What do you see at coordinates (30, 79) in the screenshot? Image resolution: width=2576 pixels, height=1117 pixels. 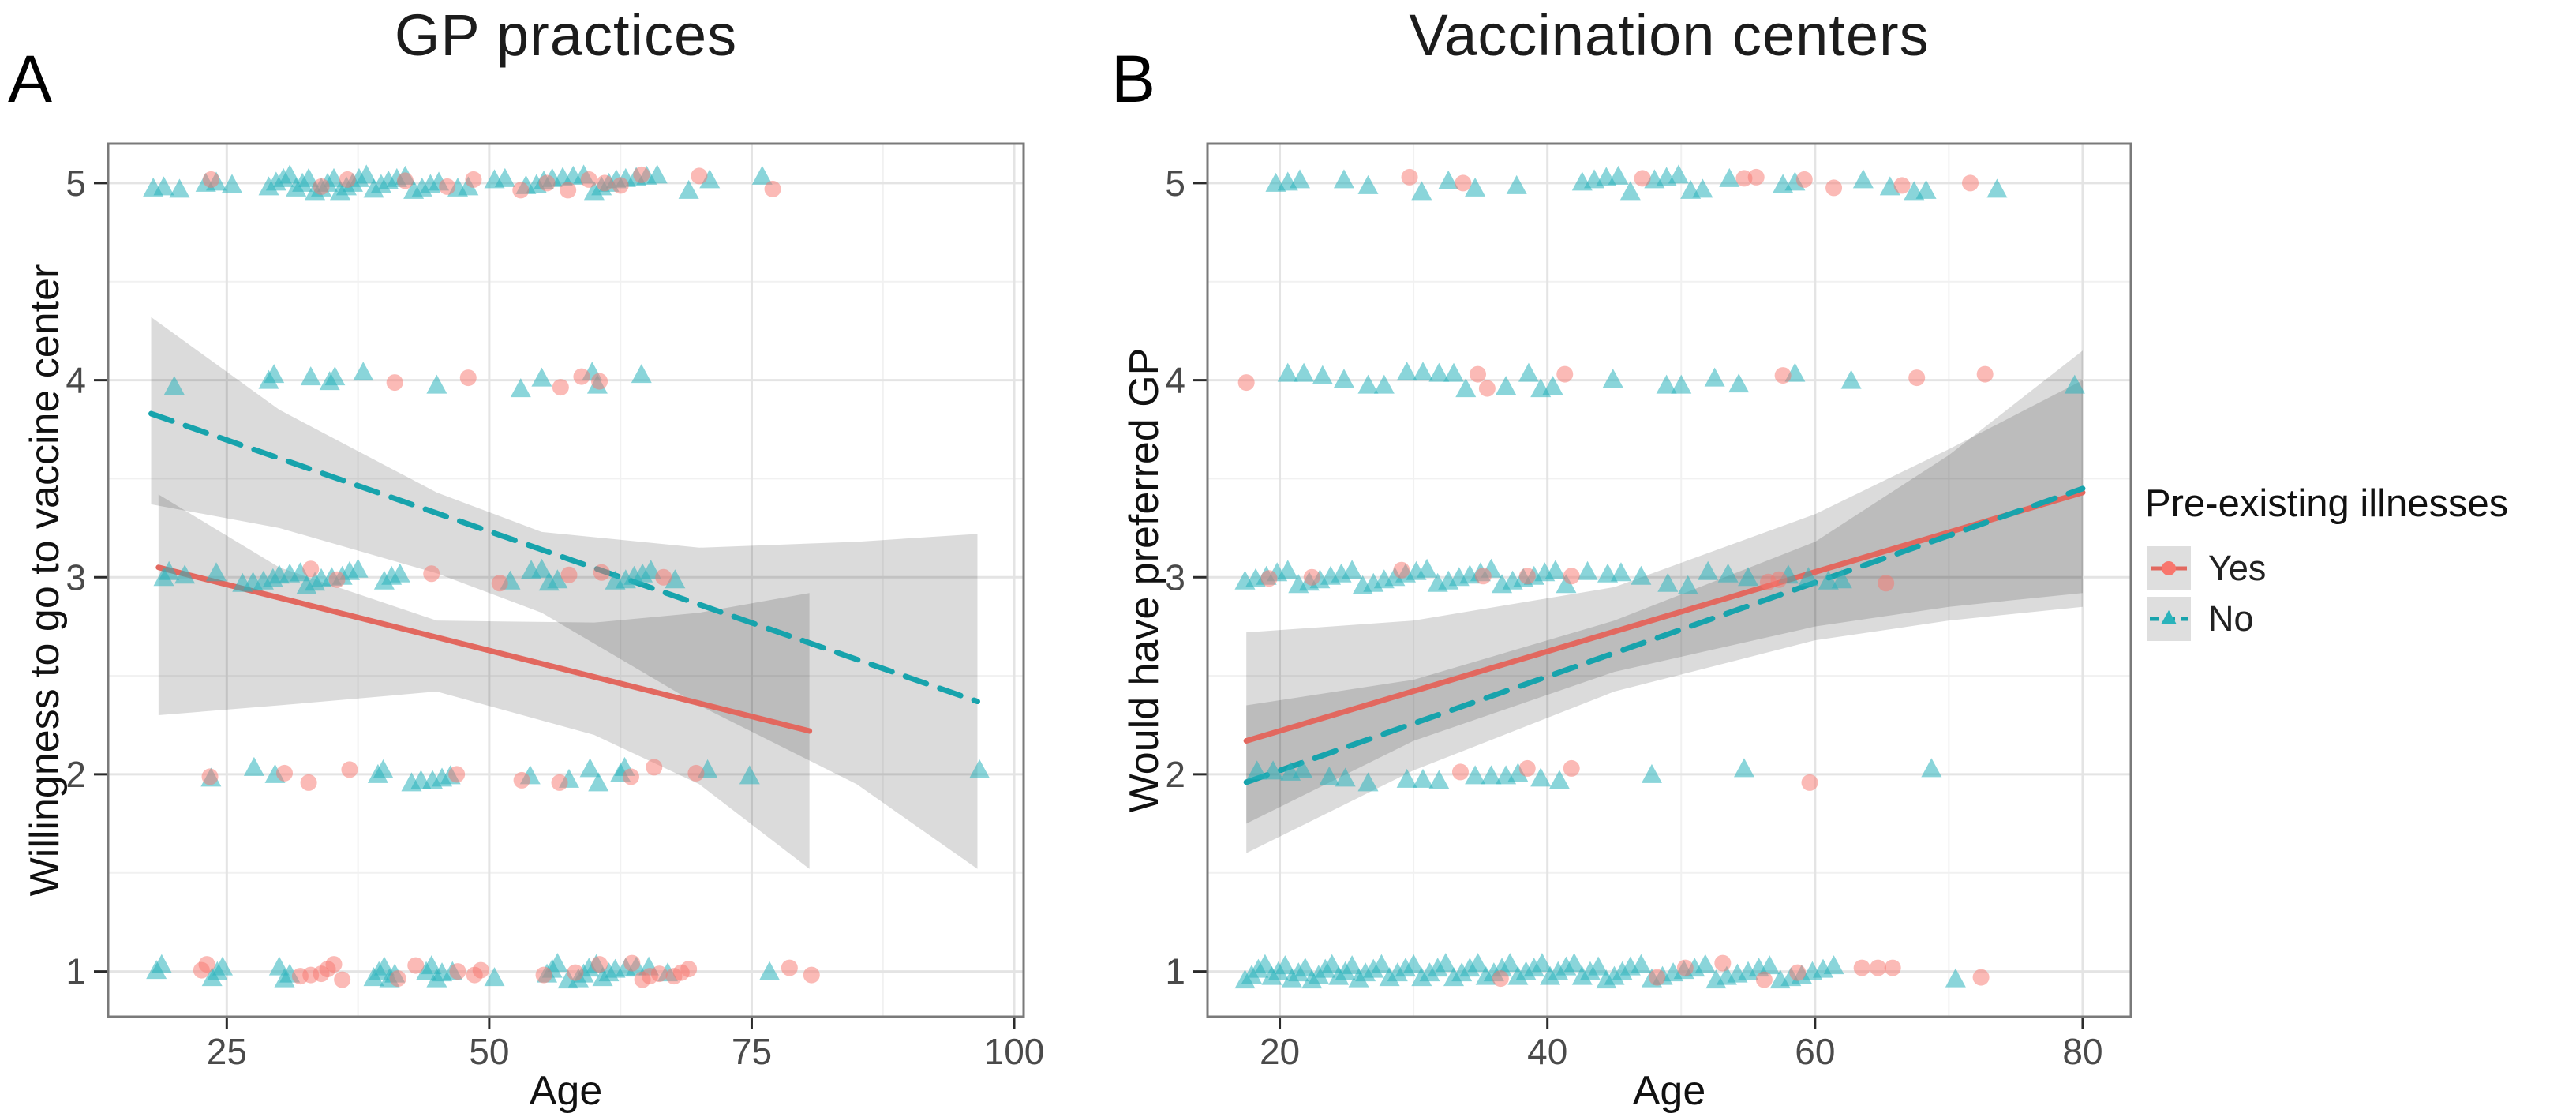 I see `panel-a-tag: A` at bounding box center [30, 79].